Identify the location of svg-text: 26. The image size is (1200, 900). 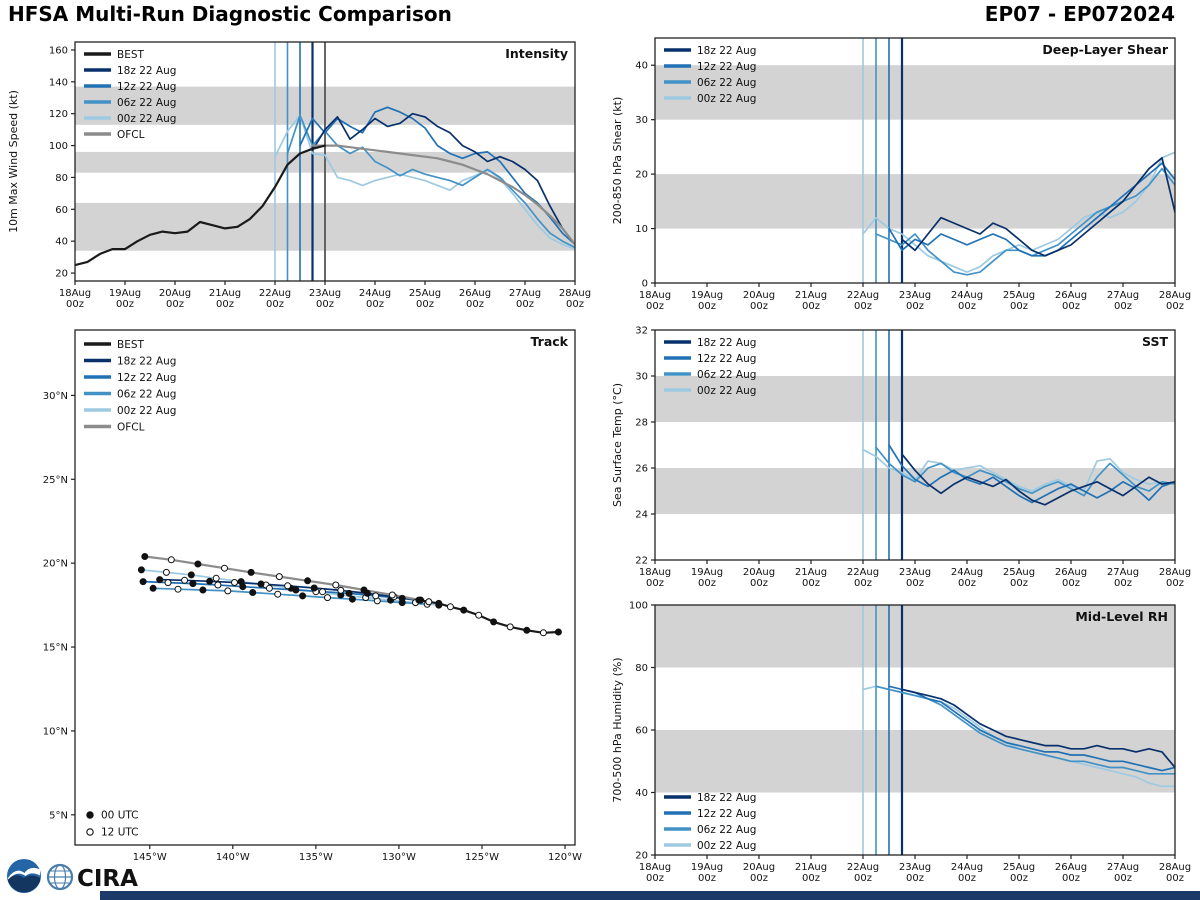
(641, 469).